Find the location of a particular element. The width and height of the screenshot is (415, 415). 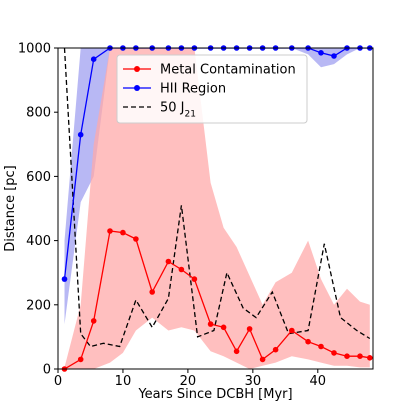

legend: Metal Contamination HII Region 50 J21 is located at coordinates (212, 89).